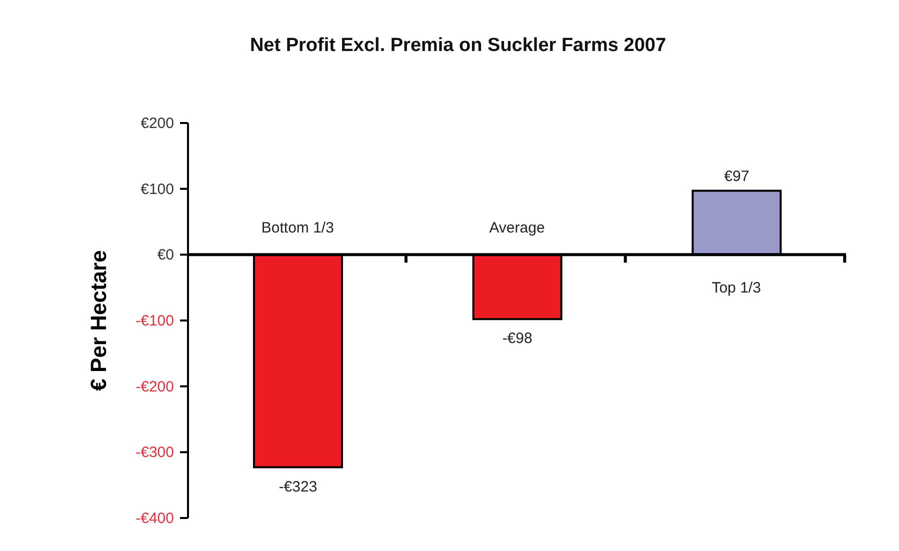 The height and width of the screenshot is (551, 899). I want to click on x-tick-label: Top 1/3, so click(736, 288).